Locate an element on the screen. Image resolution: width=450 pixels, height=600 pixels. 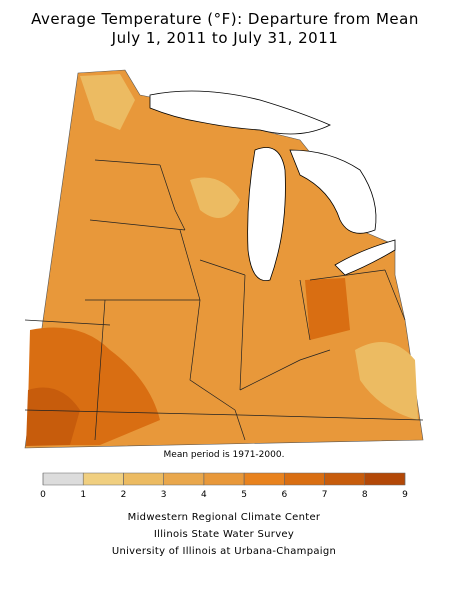
hot-patch is located at coordinates (53, 416).